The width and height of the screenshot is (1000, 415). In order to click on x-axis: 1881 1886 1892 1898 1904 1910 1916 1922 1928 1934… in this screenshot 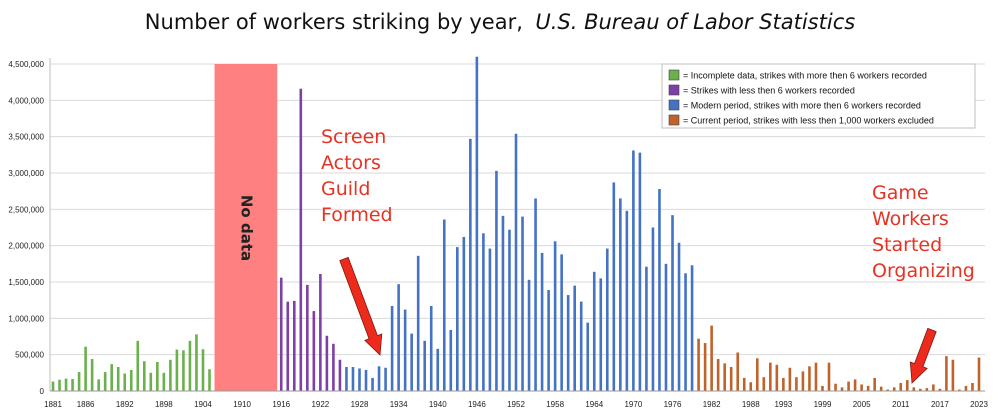, I will do `click(516, 399)`.